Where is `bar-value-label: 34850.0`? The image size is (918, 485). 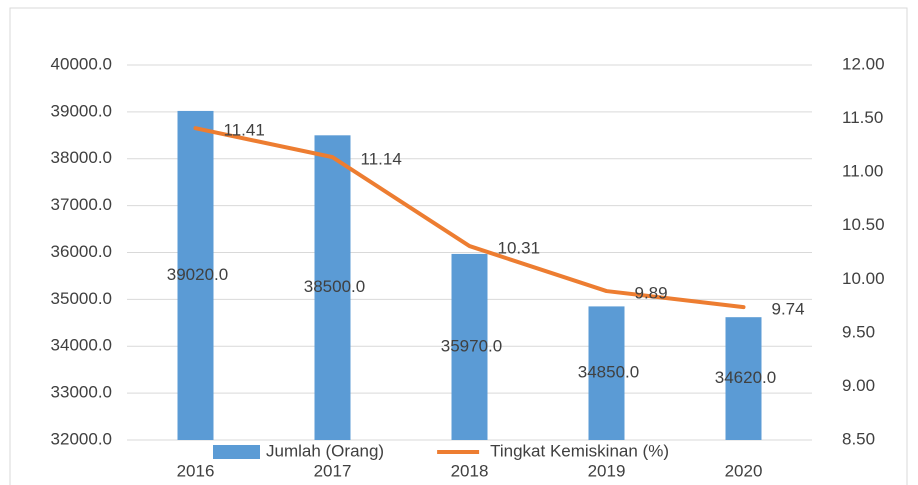
bar-value-label: 34850.0 is located at coordinates (608, 372).